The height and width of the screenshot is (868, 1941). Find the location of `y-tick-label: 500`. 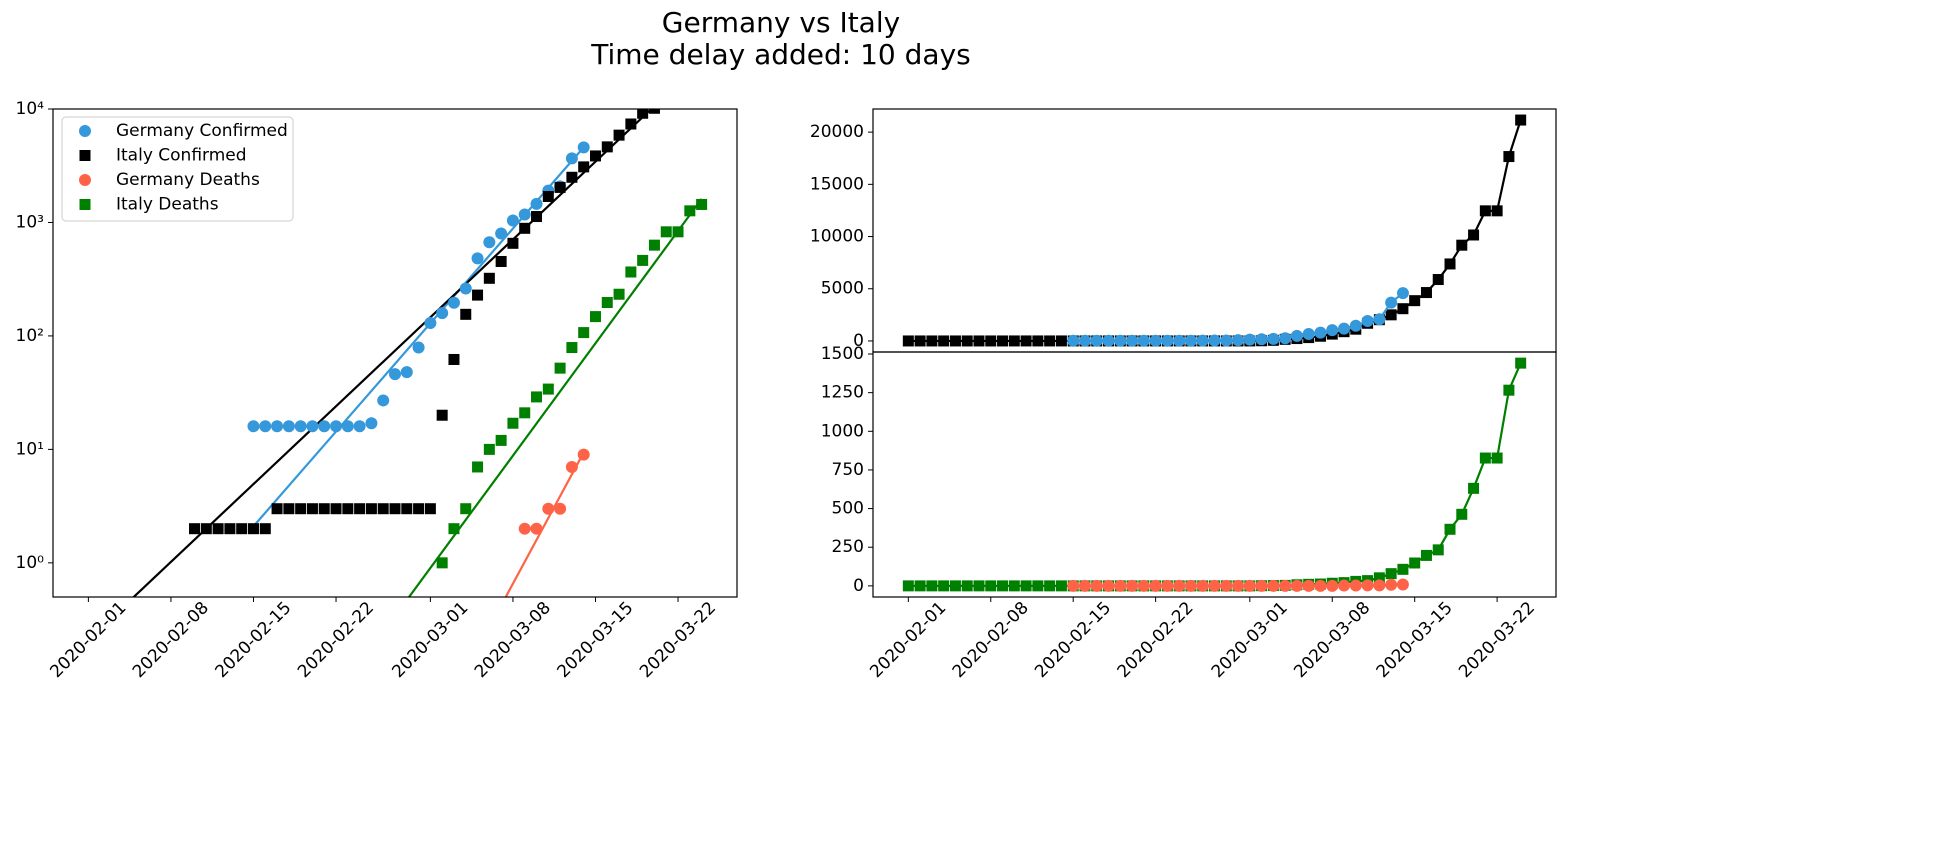

y-tick-label: 500 is located at coordinates (848, 509).